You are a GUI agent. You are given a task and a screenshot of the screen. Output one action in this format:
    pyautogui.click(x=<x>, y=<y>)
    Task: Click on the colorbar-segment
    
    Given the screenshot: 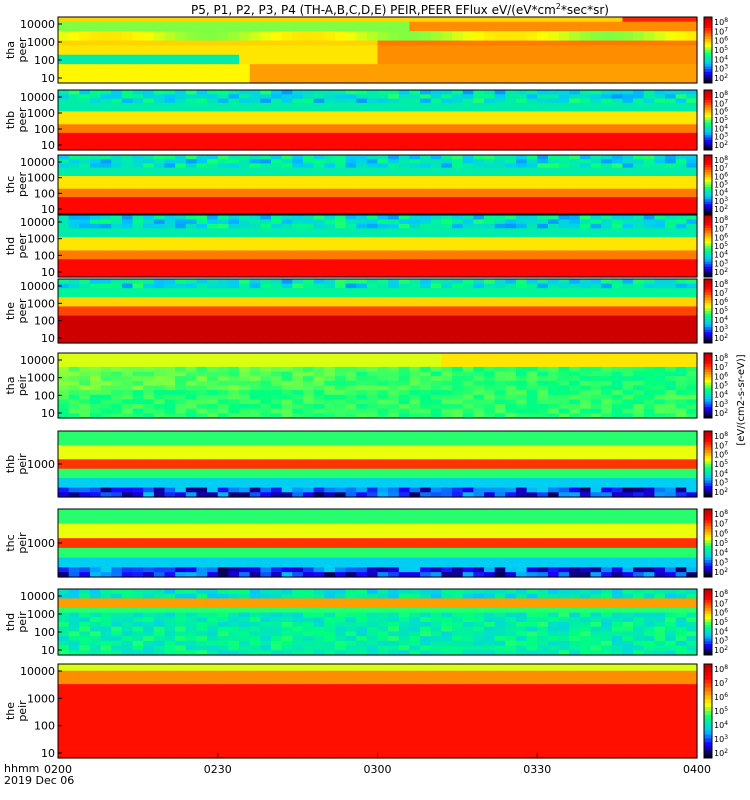 What is the action you would take?
    pyautogui.click(x=708, y=339)
    